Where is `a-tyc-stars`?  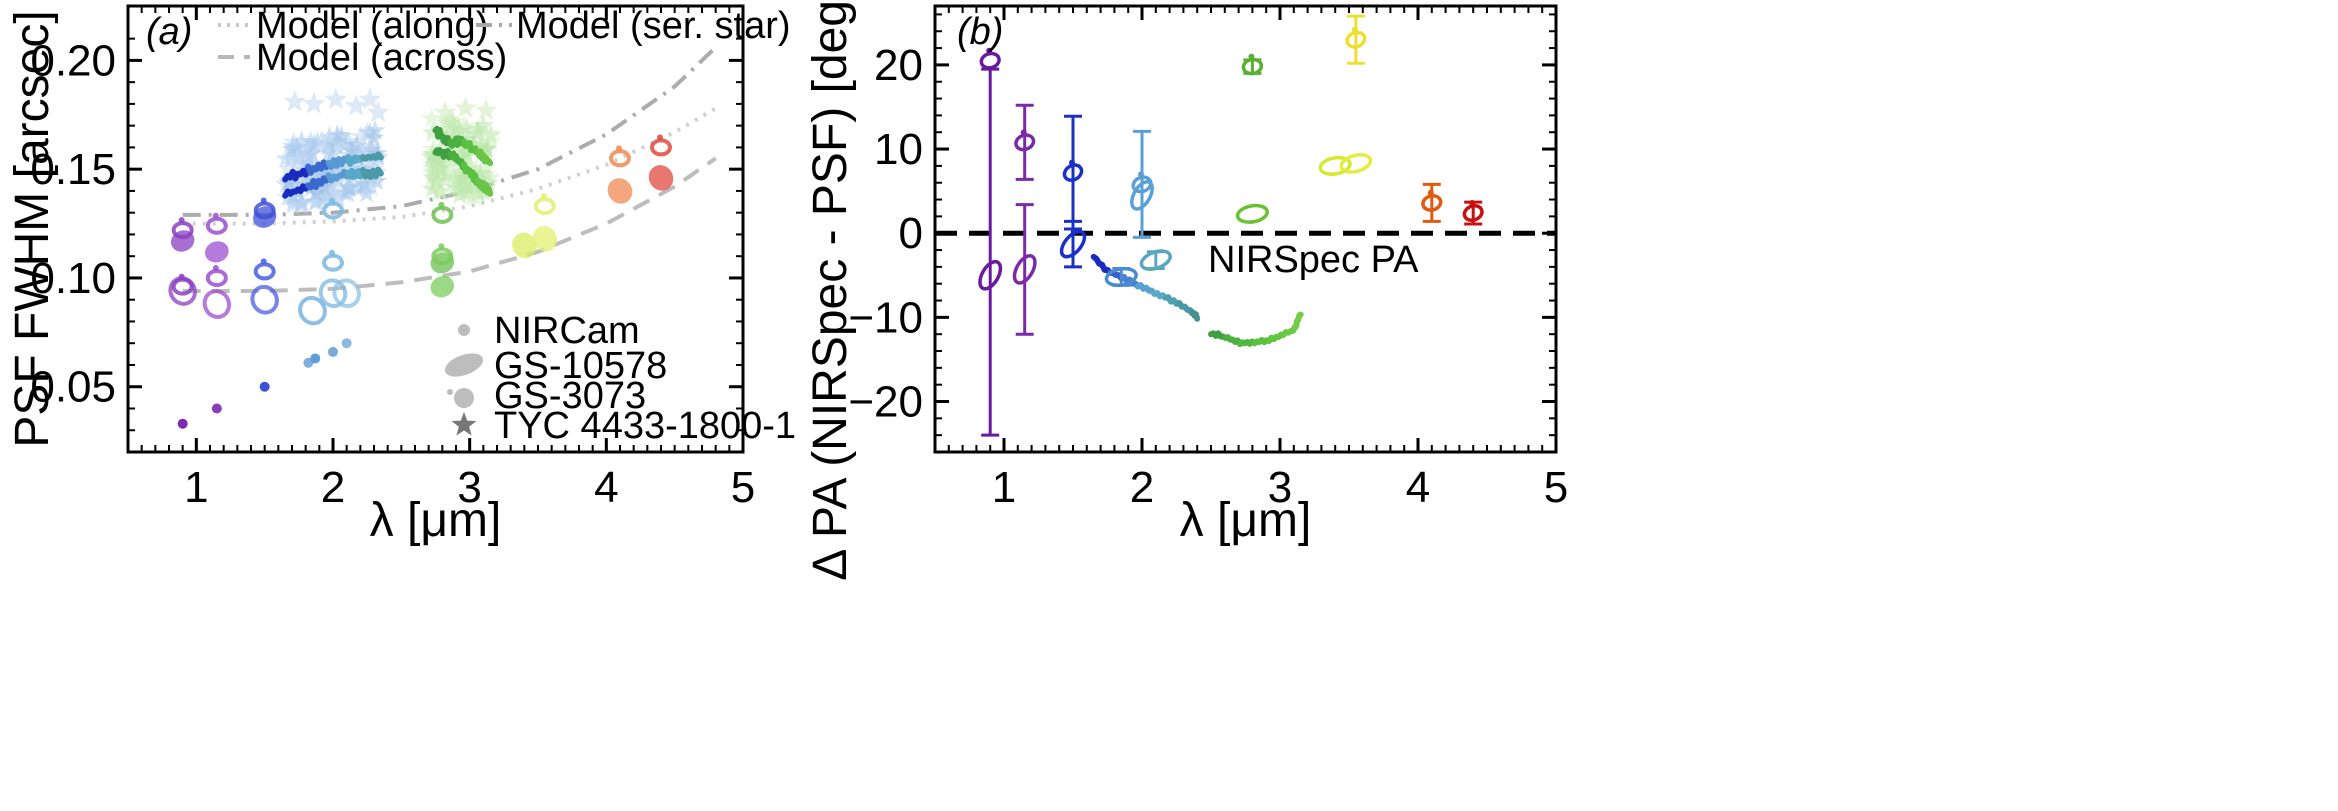 a-tyc-stars is located at coordinates (388, 151).